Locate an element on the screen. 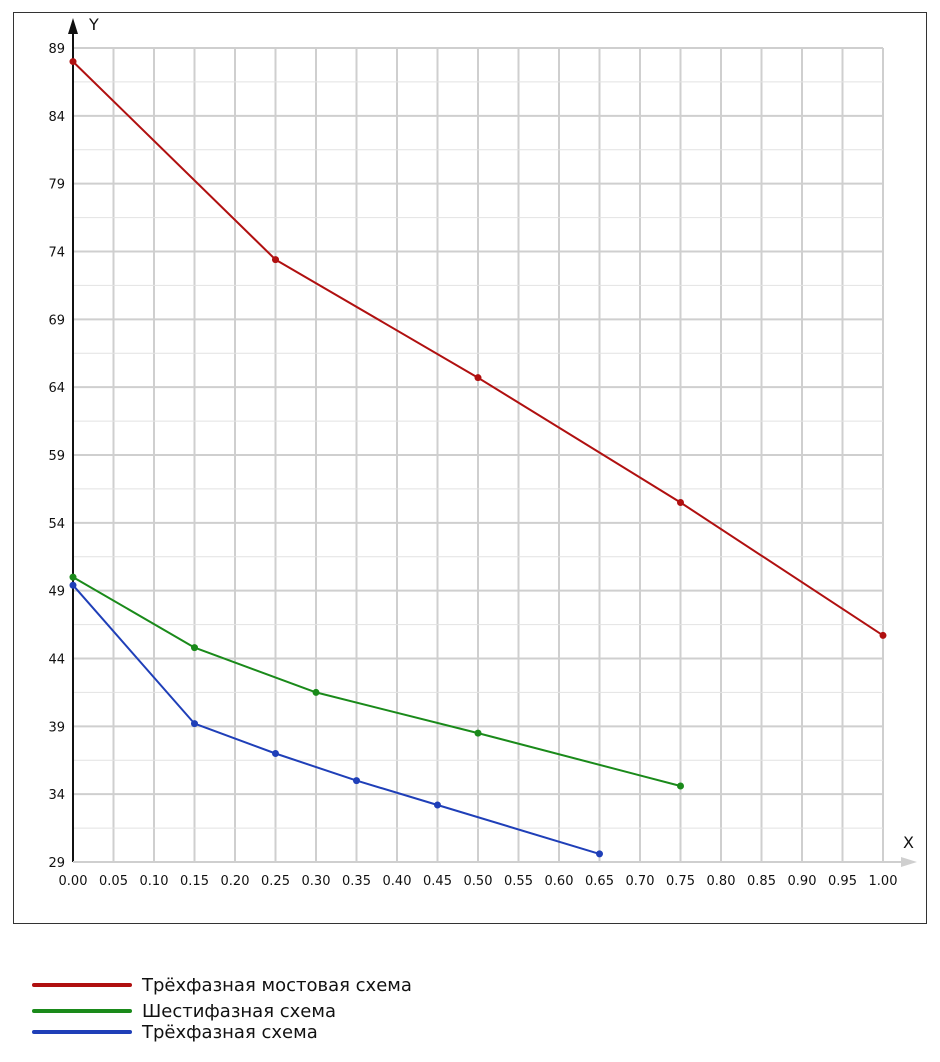 The height and width of the screenshot is (1062, 940). x-tick-label: 0.00 is located at coordinates (73, 881).